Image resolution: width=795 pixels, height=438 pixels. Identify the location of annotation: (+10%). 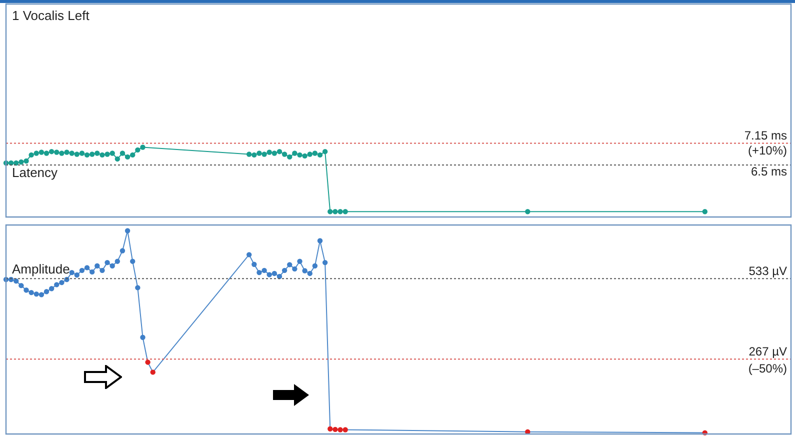
(767, 151).